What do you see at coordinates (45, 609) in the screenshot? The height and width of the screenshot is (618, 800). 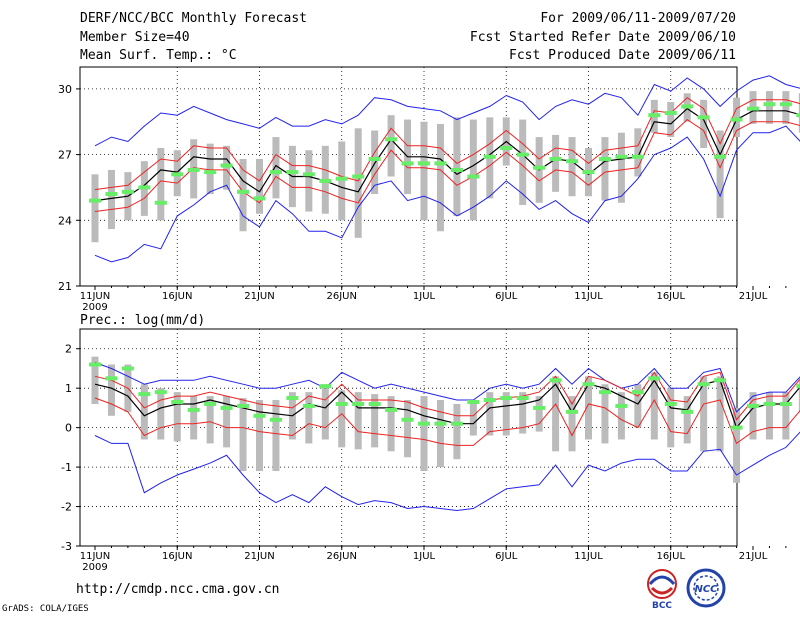 I see `footer-credit: GrADS: COLA/IGES` at bounding box center [45, 609].